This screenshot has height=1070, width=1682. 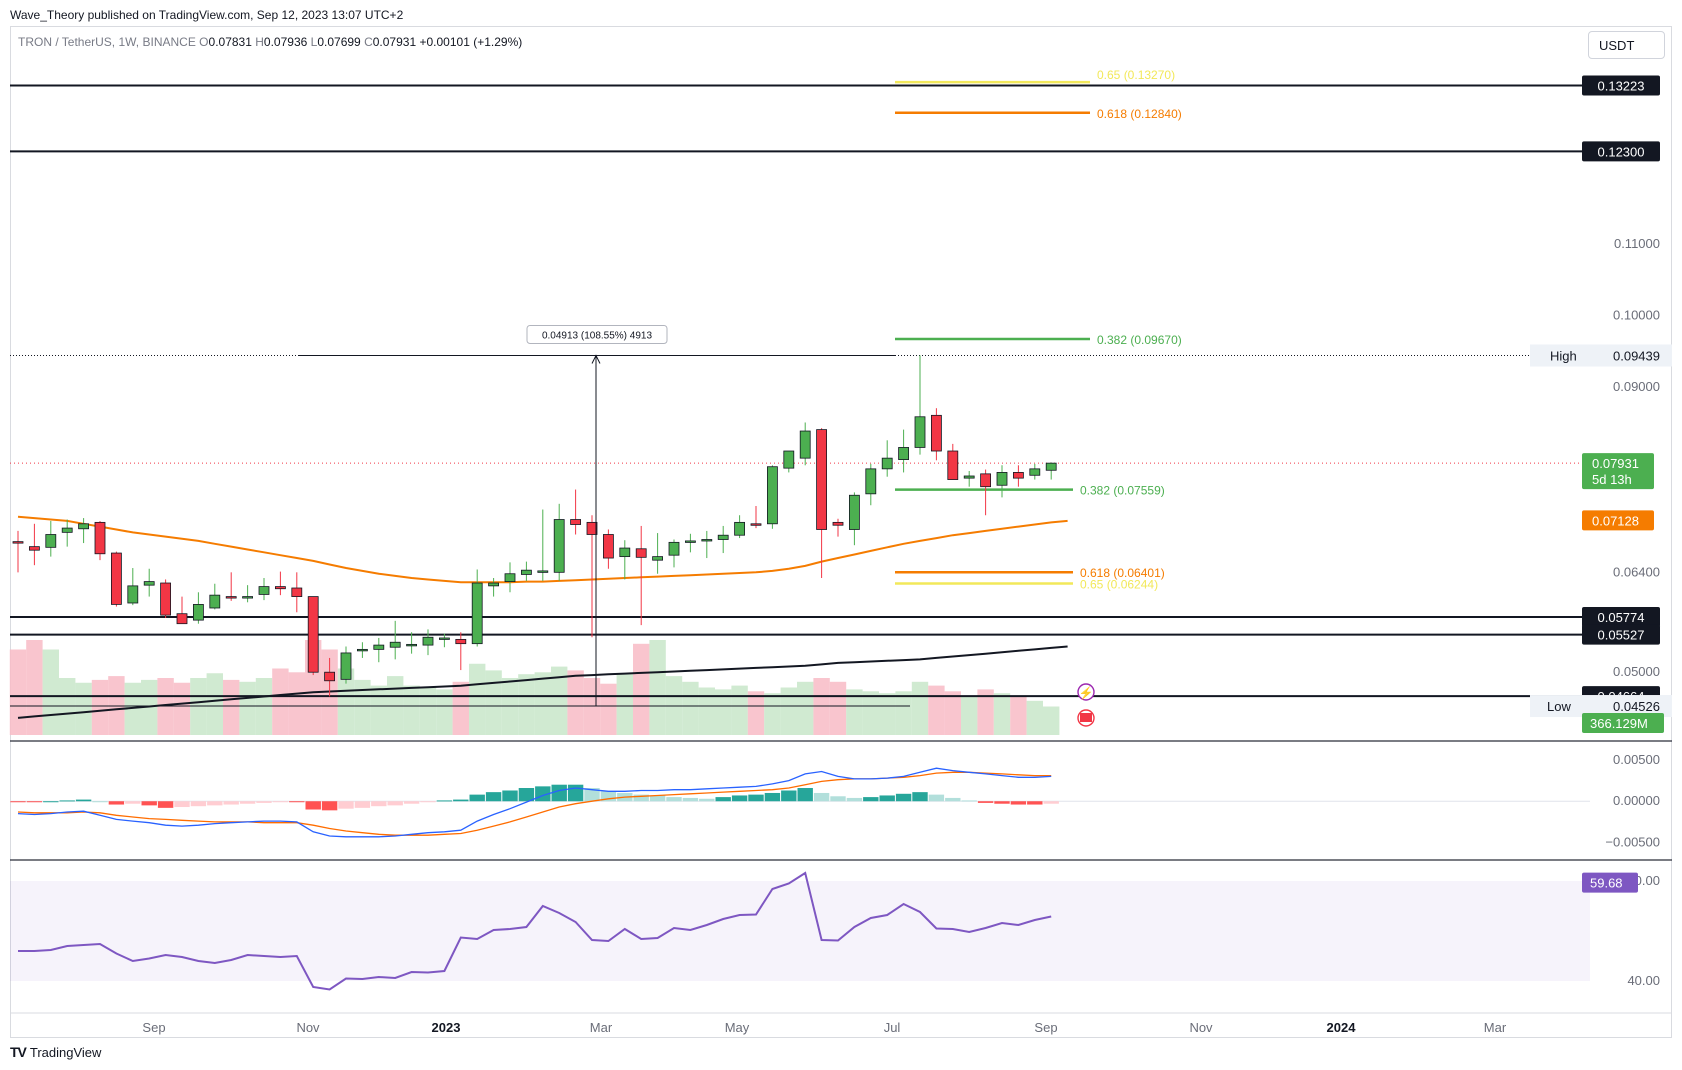 What do you see at coordinates (1086, 717) in the screenshot?
I see `us-flag-stripes-icon` at bounding box center [1086, 717].